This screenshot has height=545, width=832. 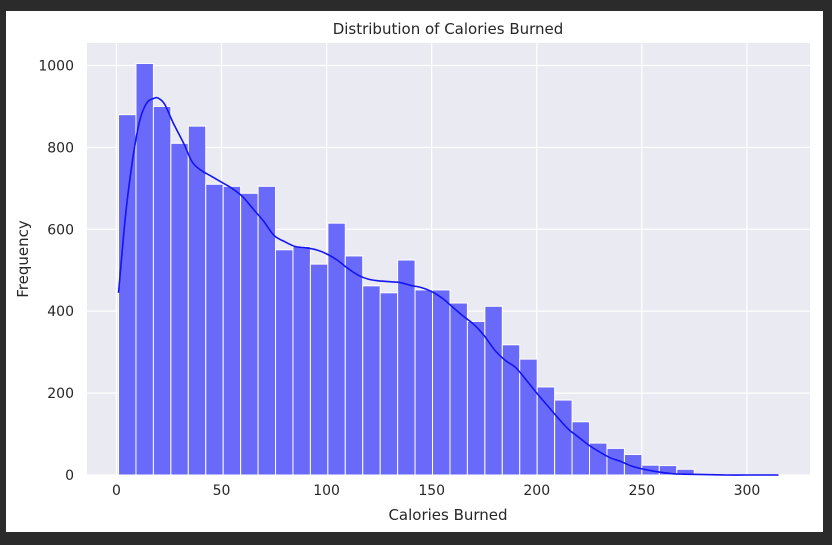 I want to click on x-tick-label: 300, so click(x=747, y=491).